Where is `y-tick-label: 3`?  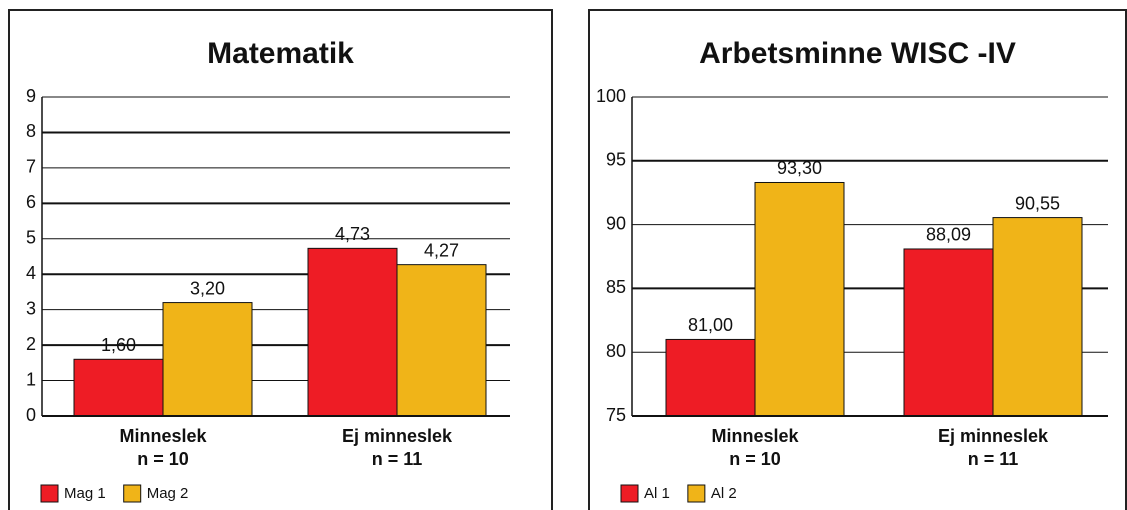 y-tick-label: 3 is located at coordinates (31, 308).